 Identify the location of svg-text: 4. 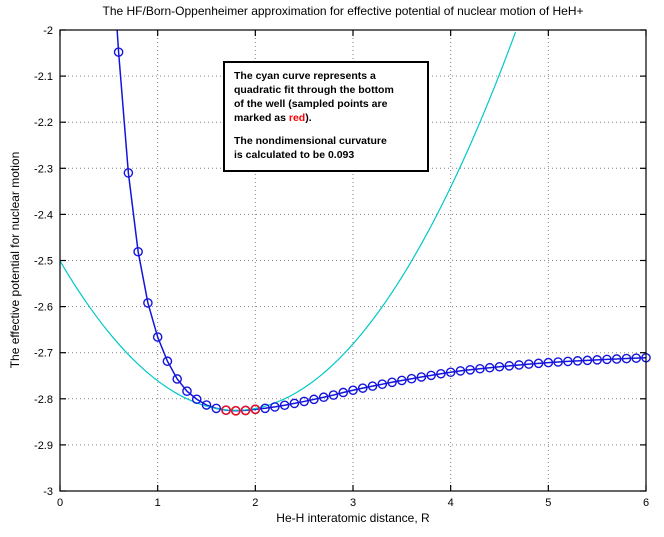
(451, 503).